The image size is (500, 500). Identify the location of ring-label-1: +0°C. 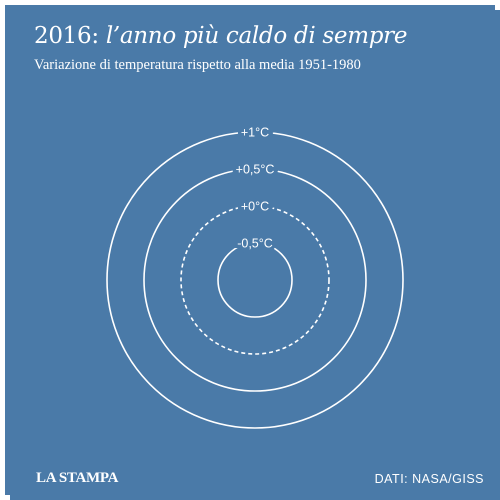
(255, 207).